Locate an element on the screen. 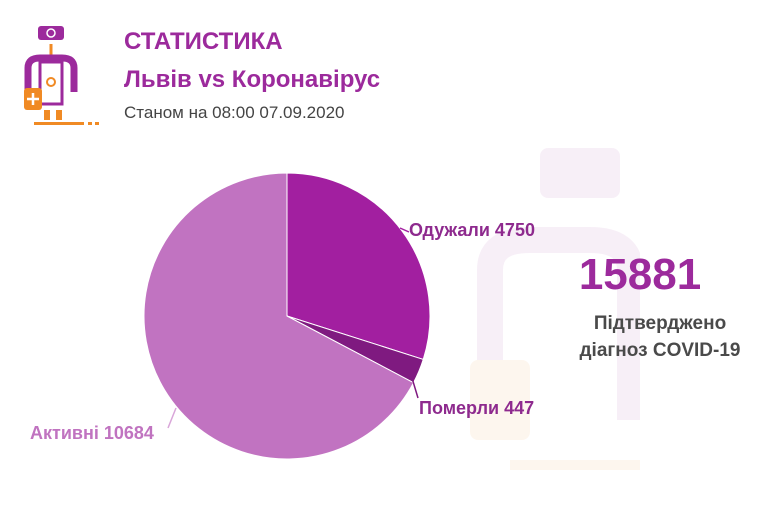 The width and height of the screenshot is (767, 523). caption-line-2: діагноз COVID-19 is located at coordinates (660, 350).